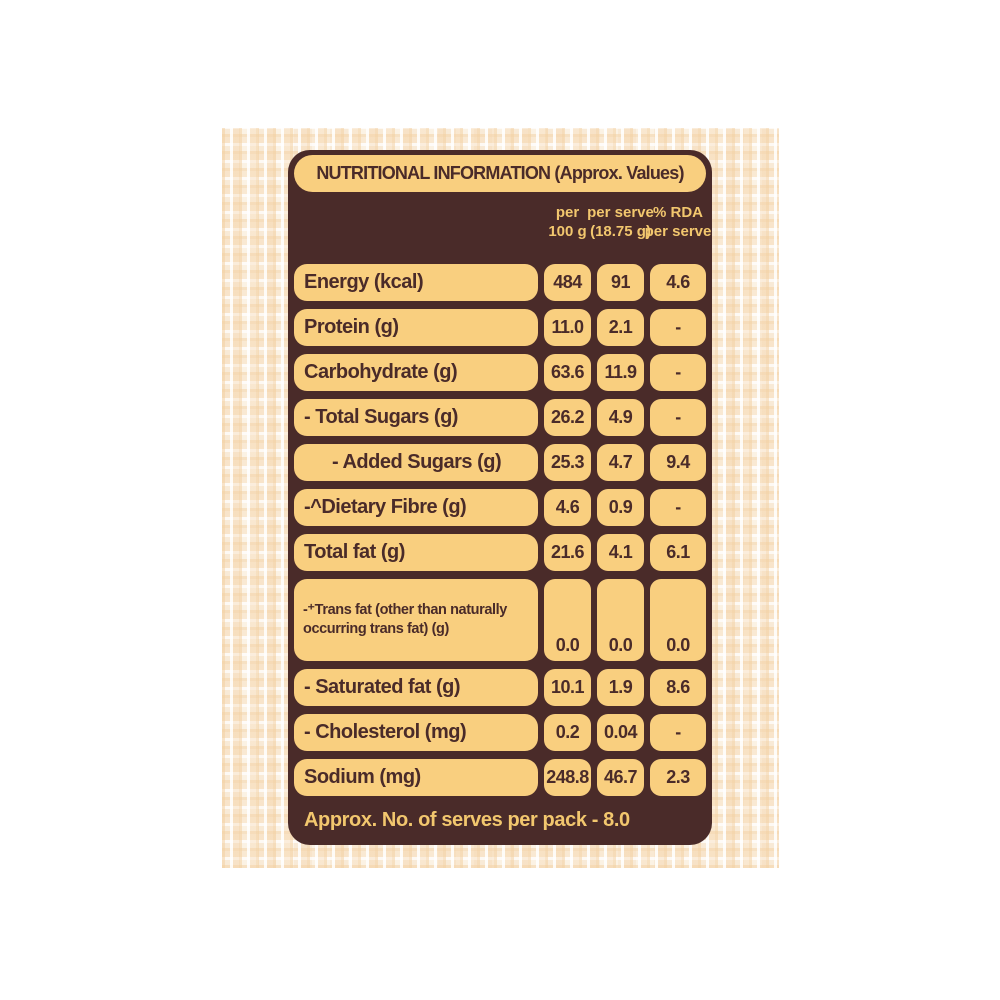  Describe the element at coordinates (620, 282) in the screenshot. I see `value-per-serve: 91` at that location.